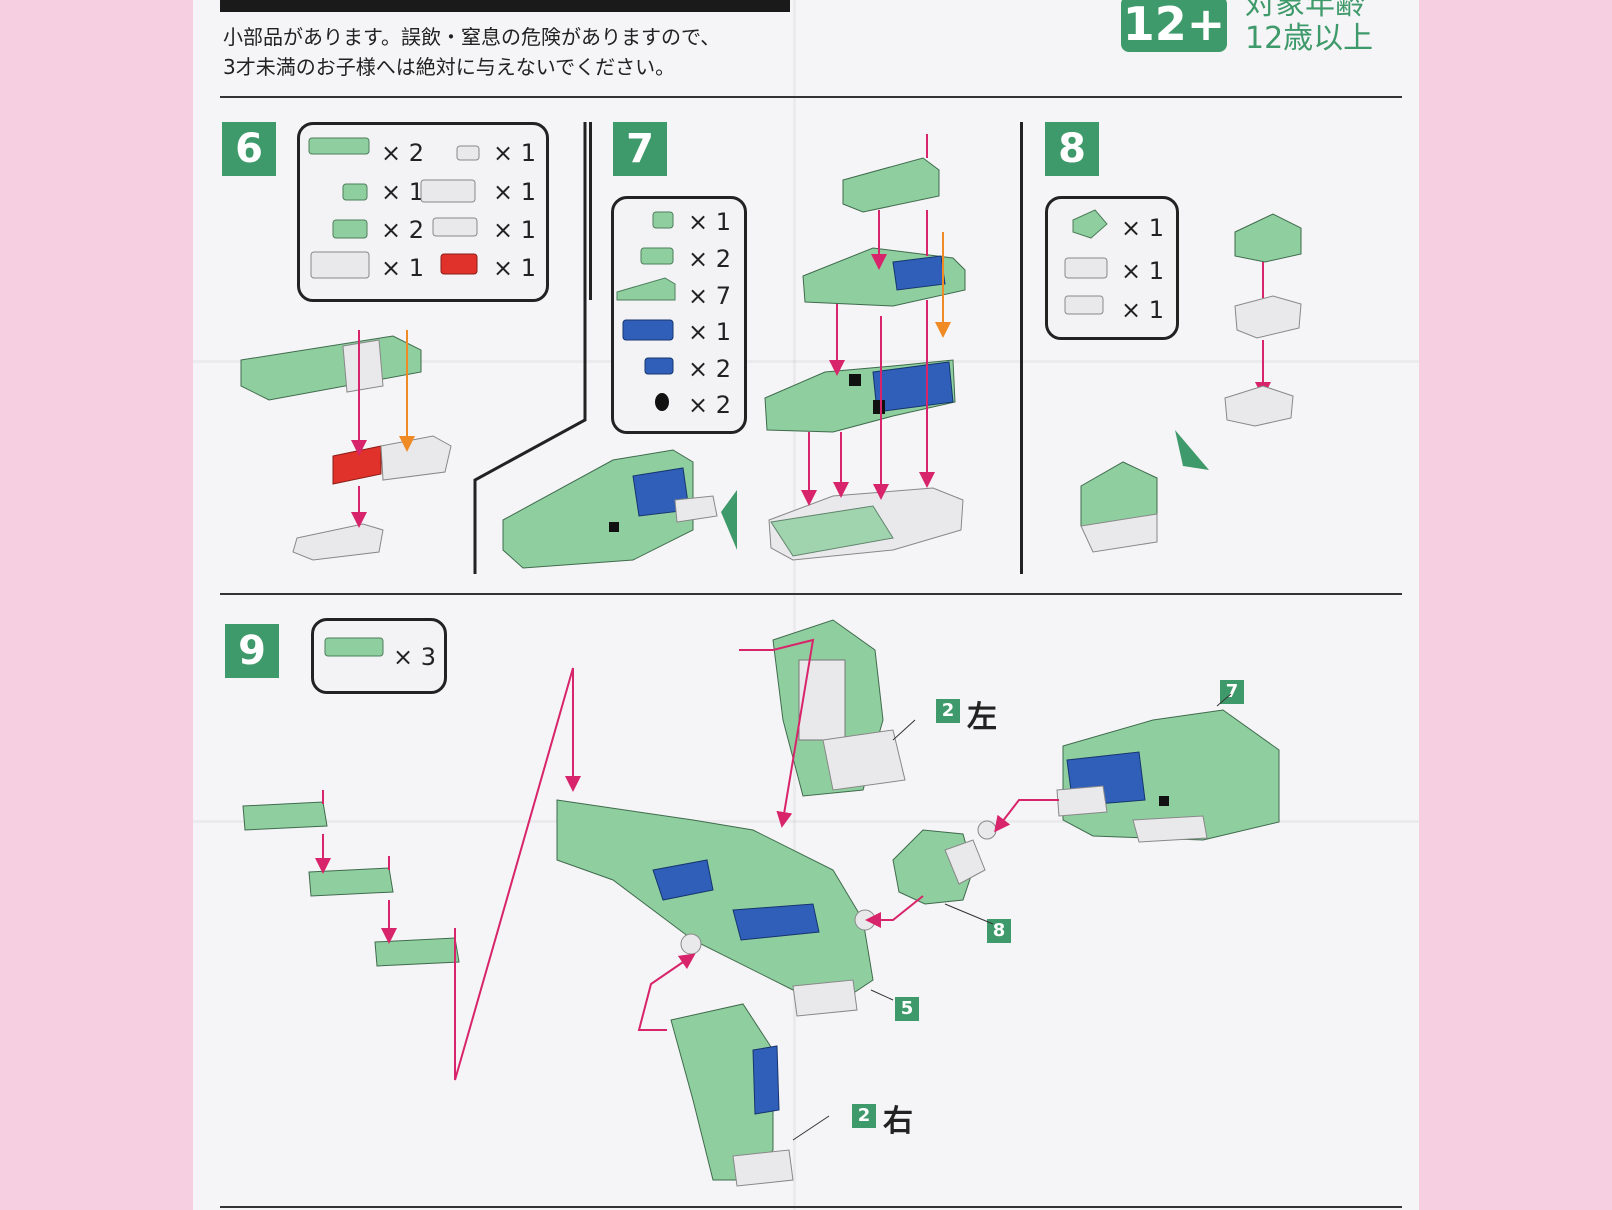 The width and height of the screenshot is (1612, 1210). I want to click on part-qty: × 3, so click(415, 657).